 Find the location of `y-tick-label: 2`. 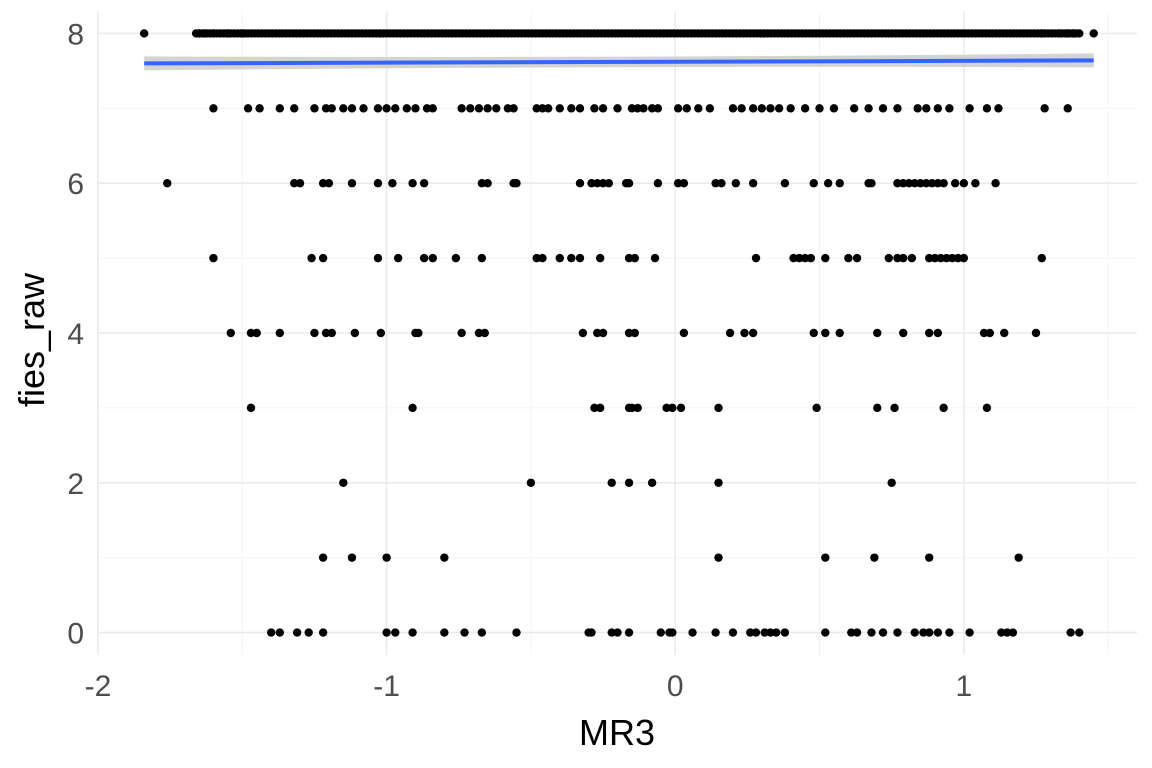

y-tick-label: 2 is located at coordinates (75, 484).